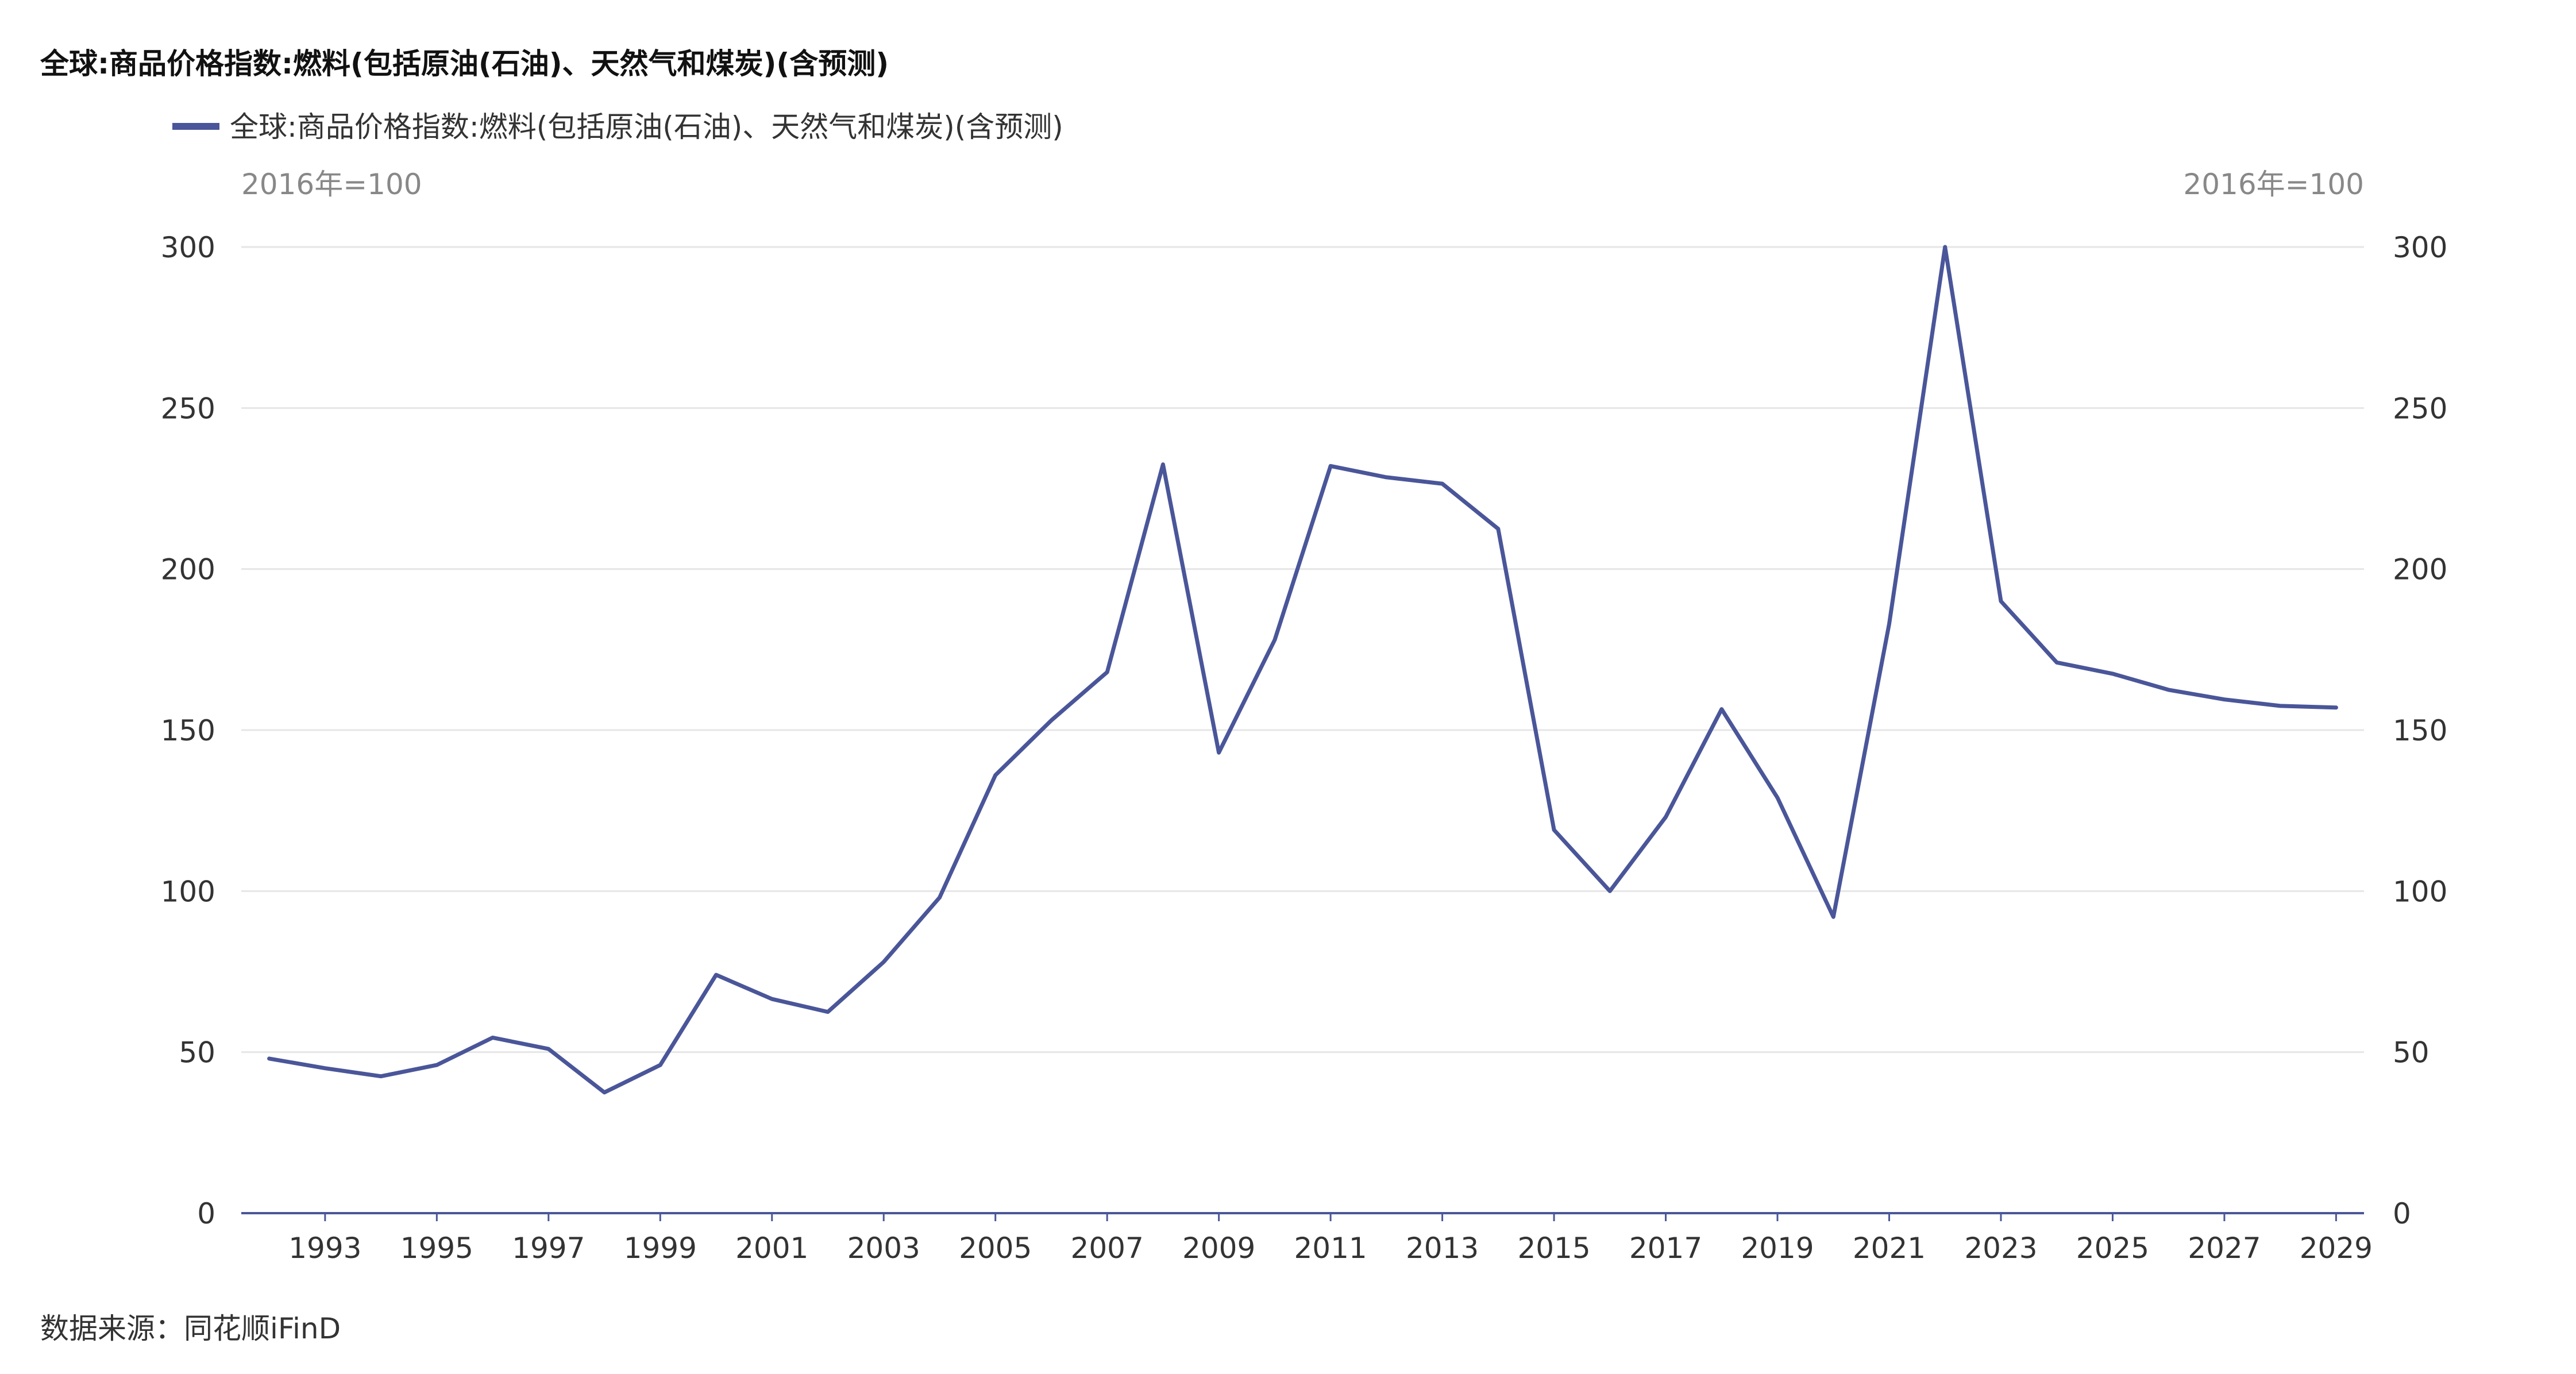 The width and height of the screenshot is (2576, 1374). What do you see at coordinates (2420, 891) in the screenshot?
I see `y-tick-label-right: 100` at bounding box center [2420, 891].